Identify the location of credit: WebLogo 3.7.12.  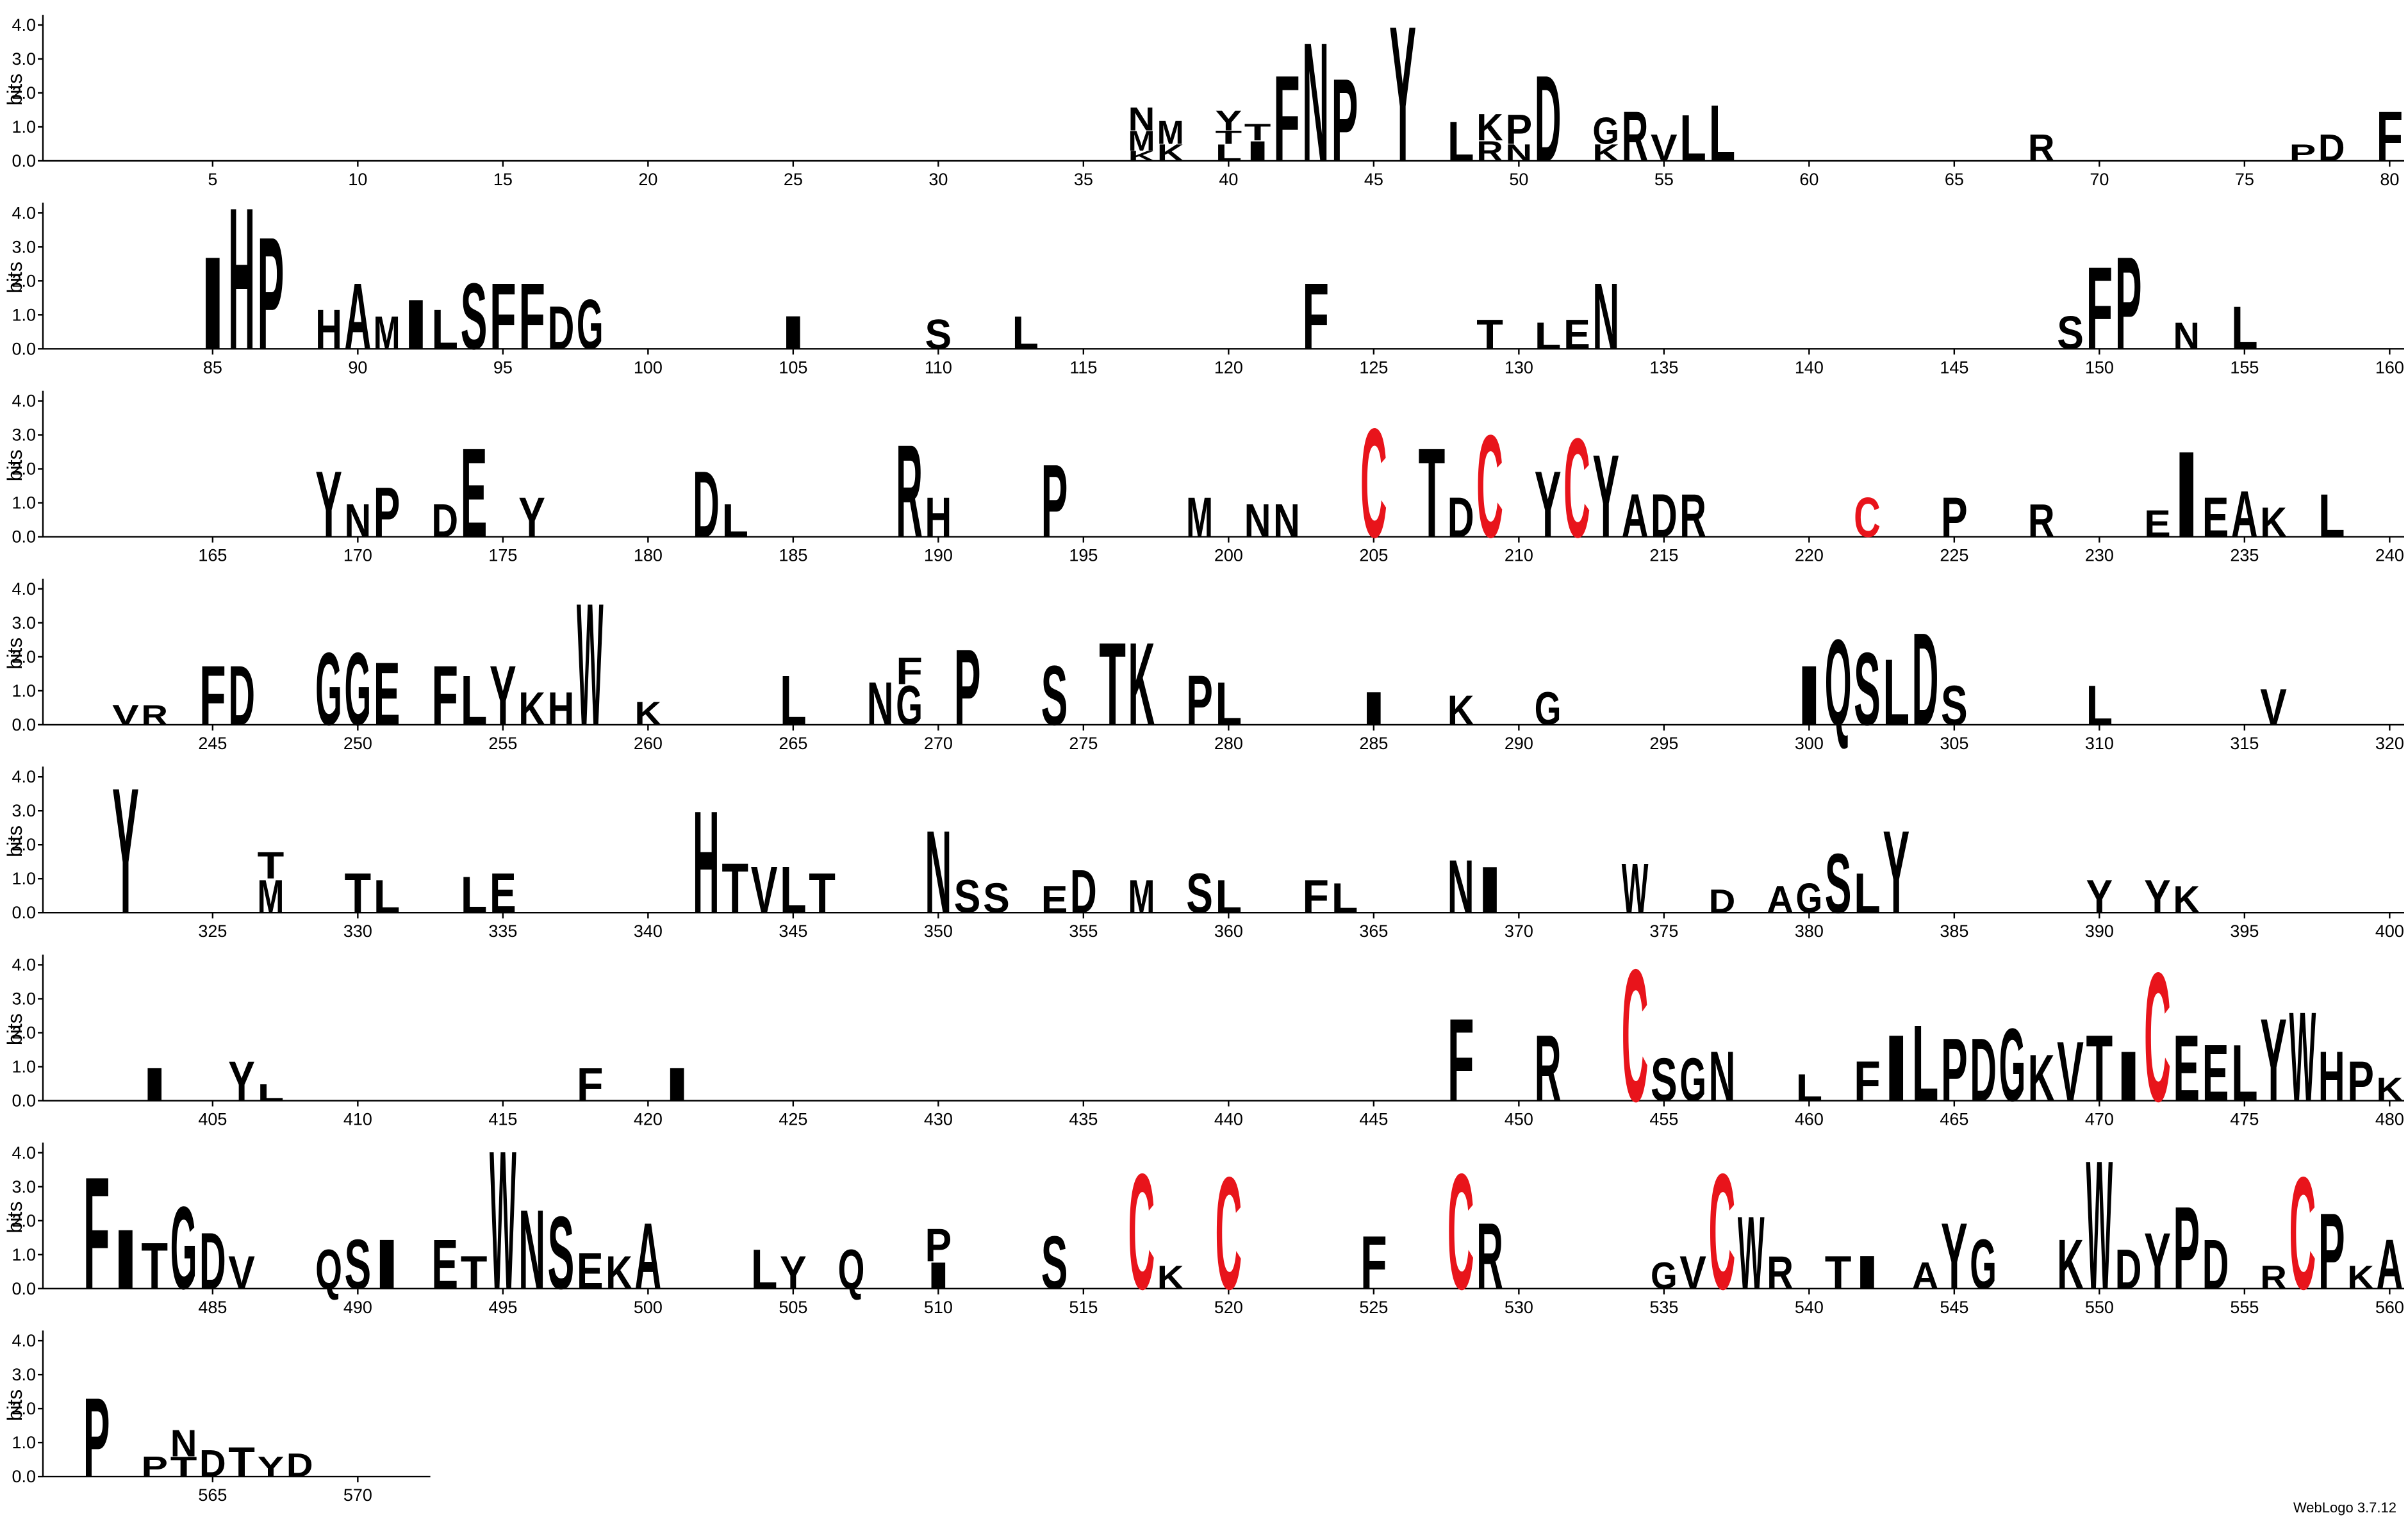
(2344, 1508).